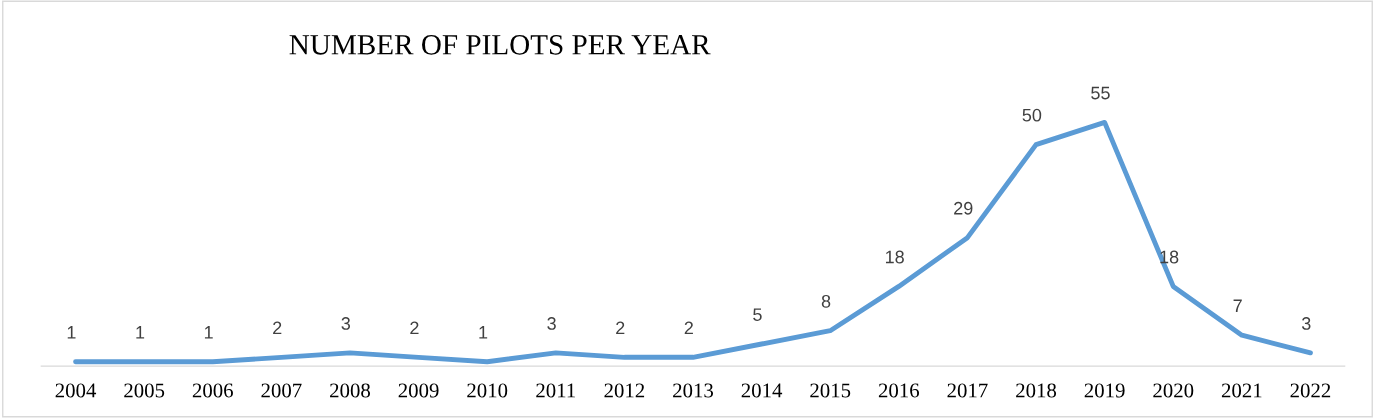  What do you see at coordinates (624, 390) in the screenshot?
I see `x-tick-label: 2012` at bounding box center [624, 390].